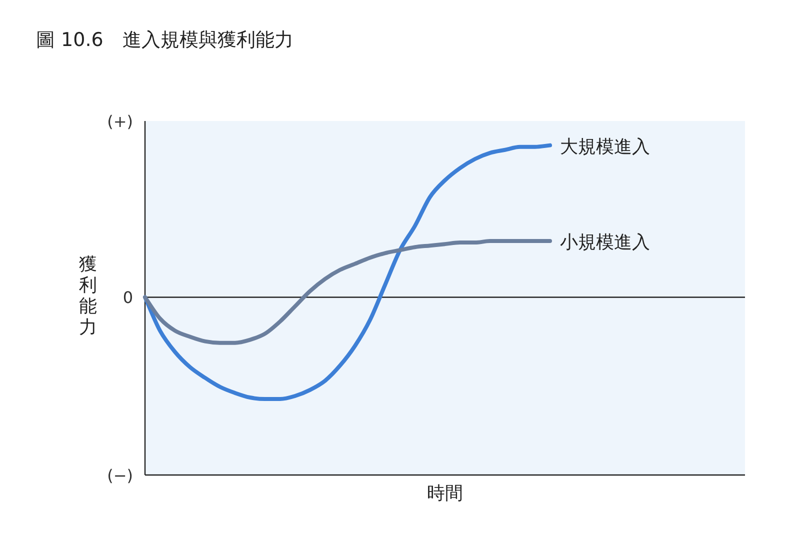 This screenshot has height=559, width=800. What do you see at coordinates (165, 40) in the screenshot?
I see `chart-title: 圖 10.6 進入規模與獲利能力` at bounding box center [165, 40].